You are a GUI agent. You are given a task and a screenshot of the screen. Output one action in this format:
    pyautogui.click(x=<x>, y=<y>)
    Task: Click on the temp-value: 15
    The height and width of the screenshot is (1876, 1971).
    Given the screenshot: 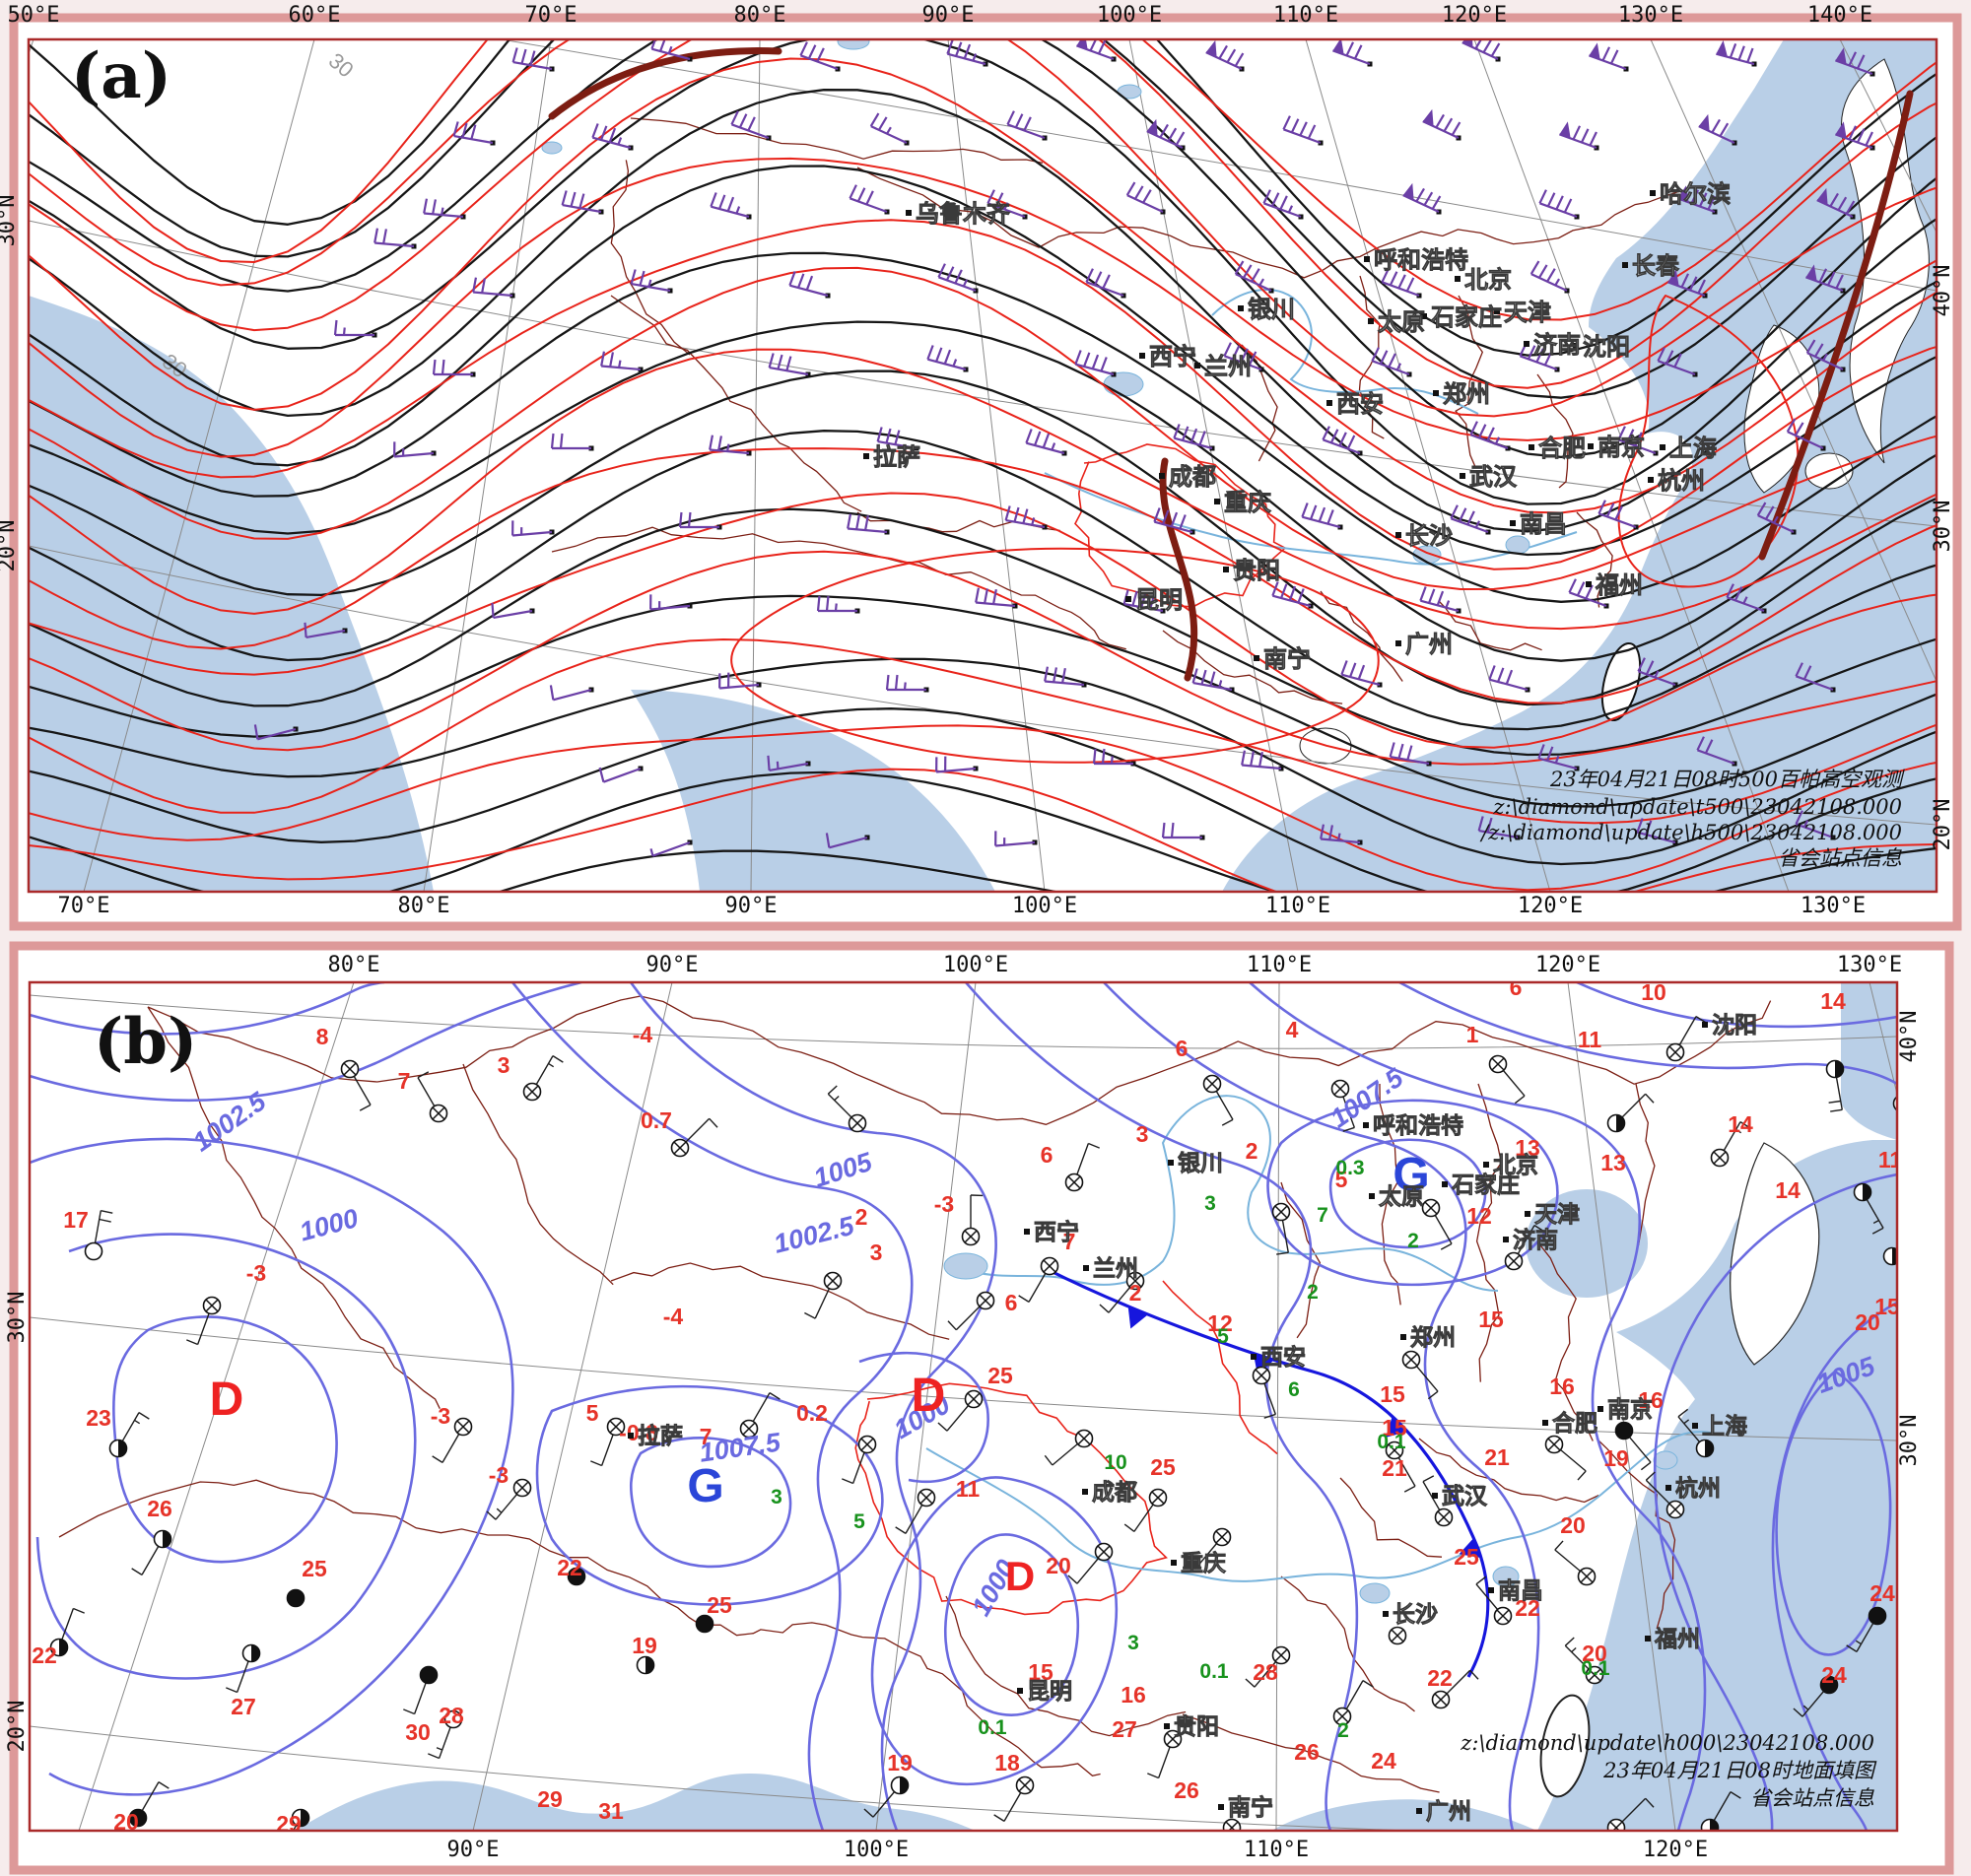 What is the action you would take?
    pyautogui.click(x=1040, y=1672)
    